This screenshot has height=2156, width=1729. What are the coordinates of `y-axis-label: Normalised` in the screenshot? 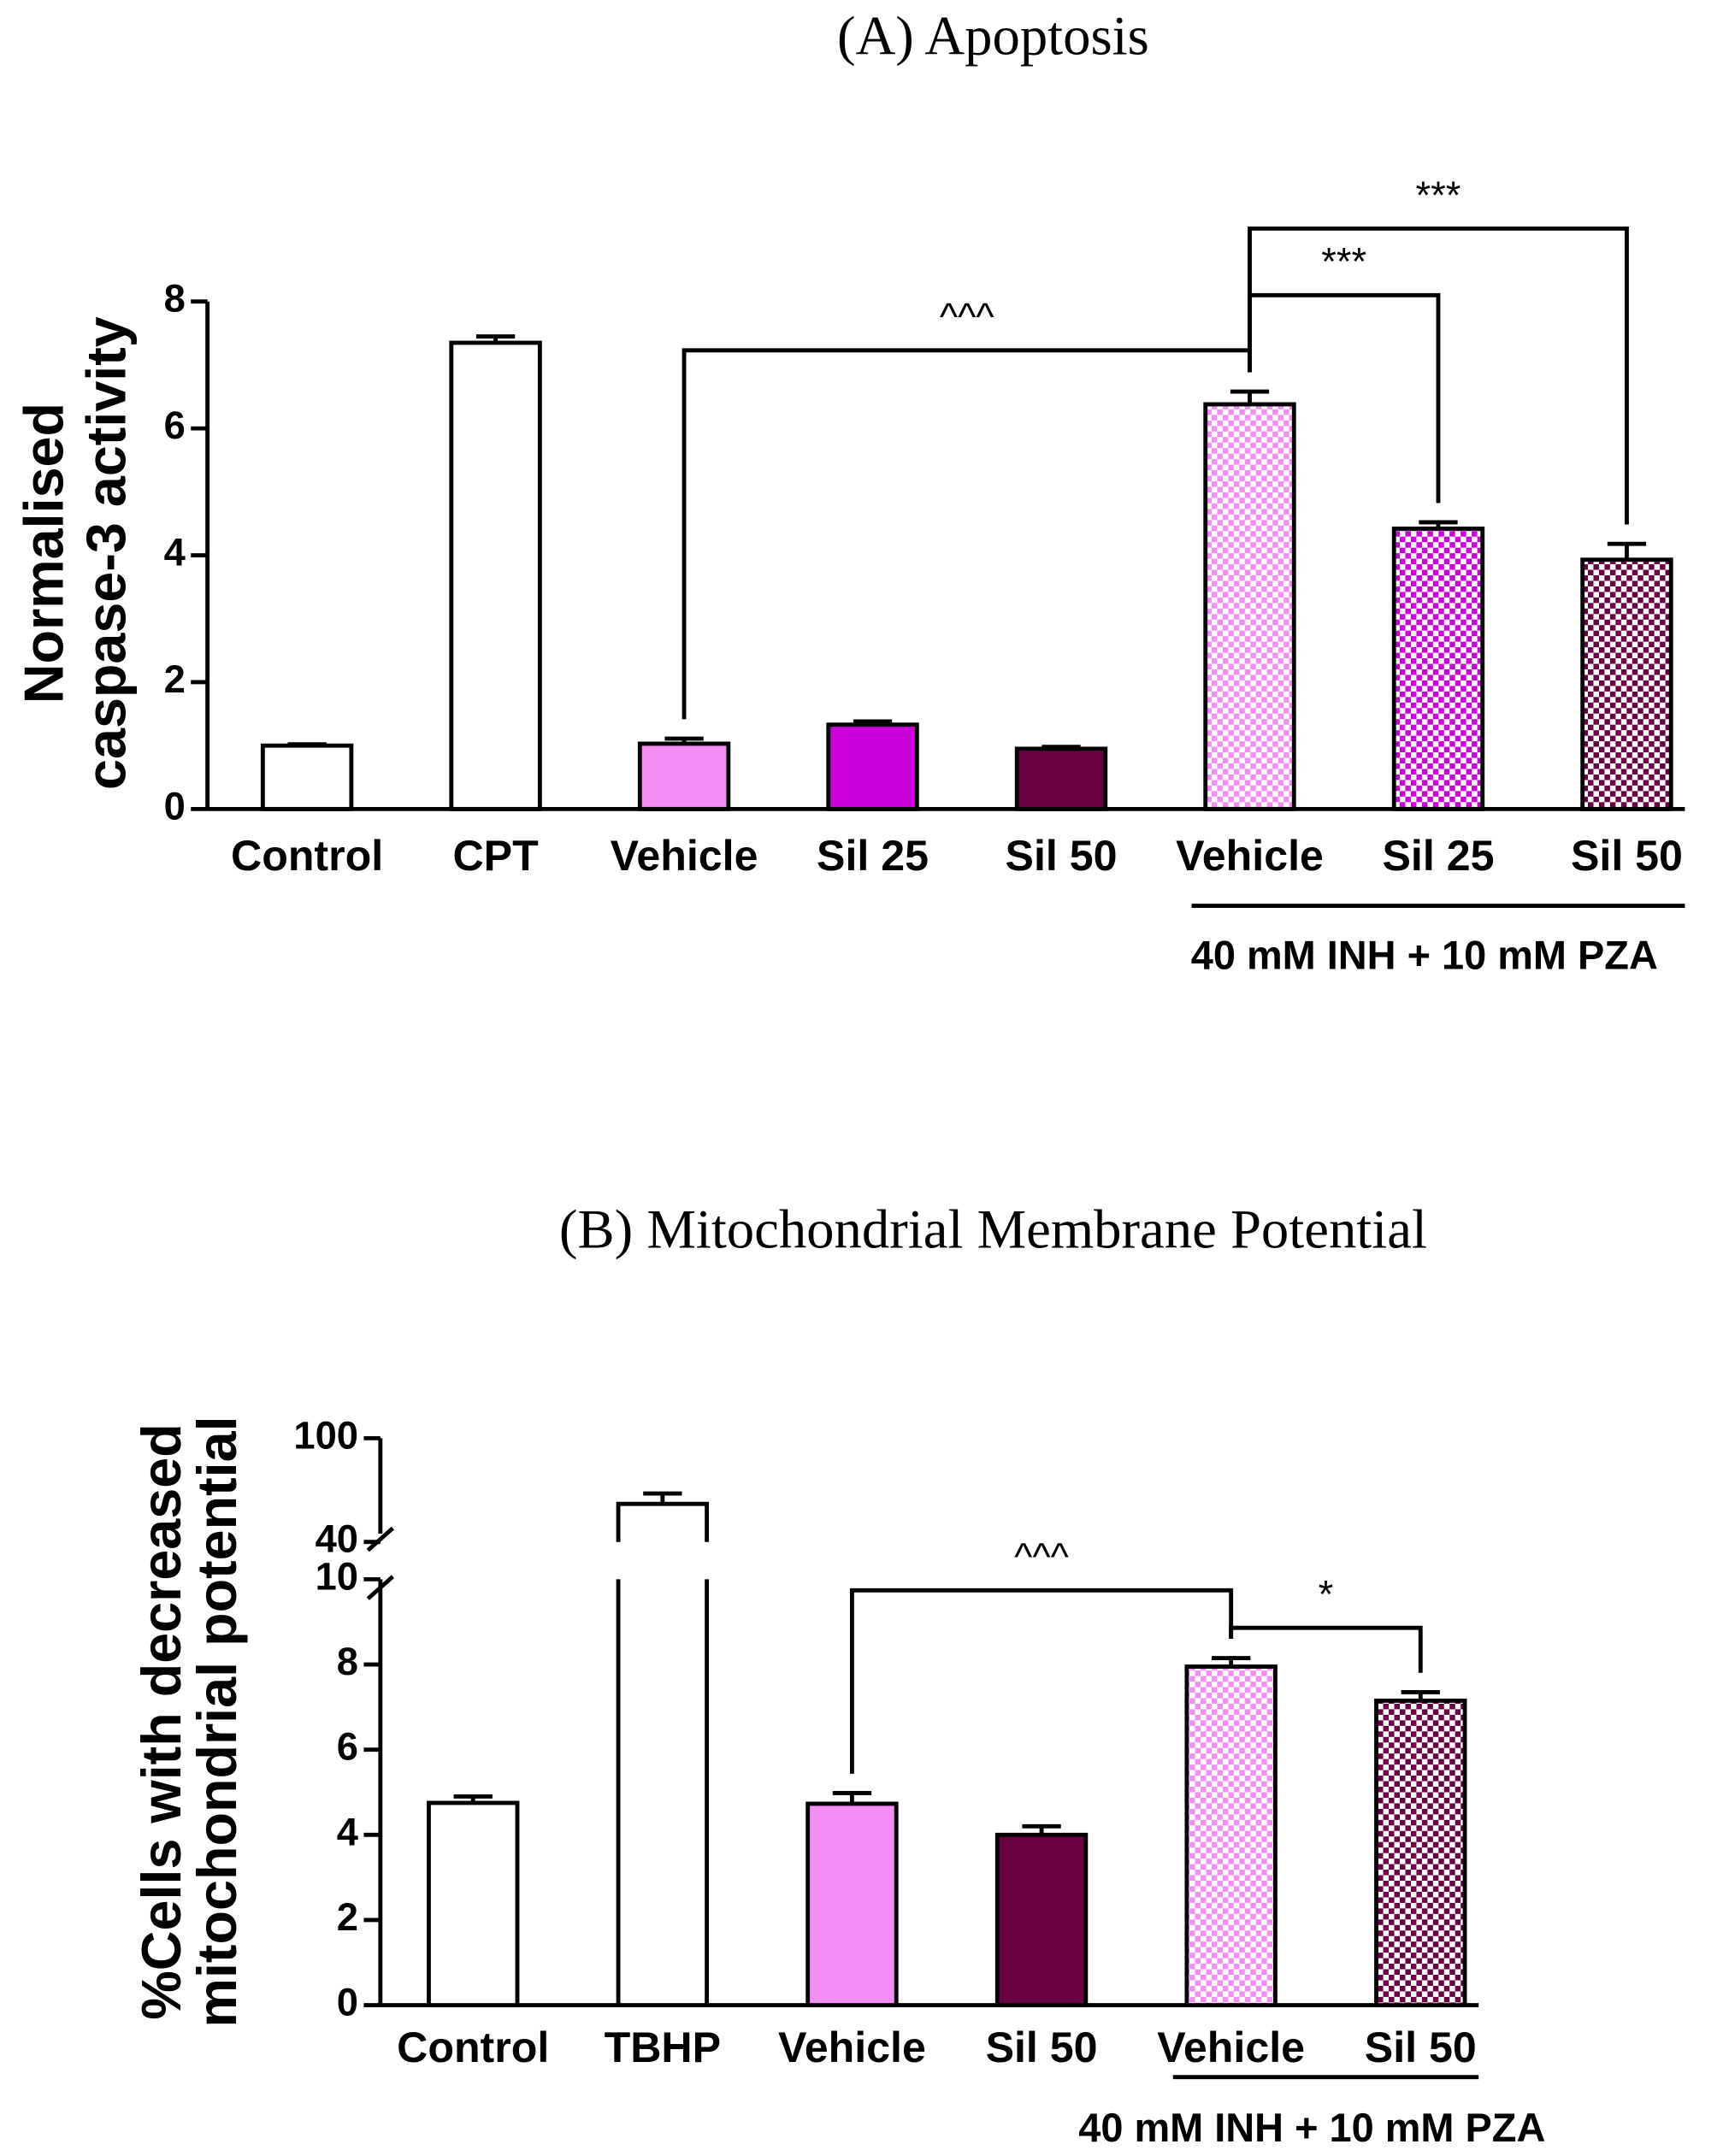 It's located at (44, 553).